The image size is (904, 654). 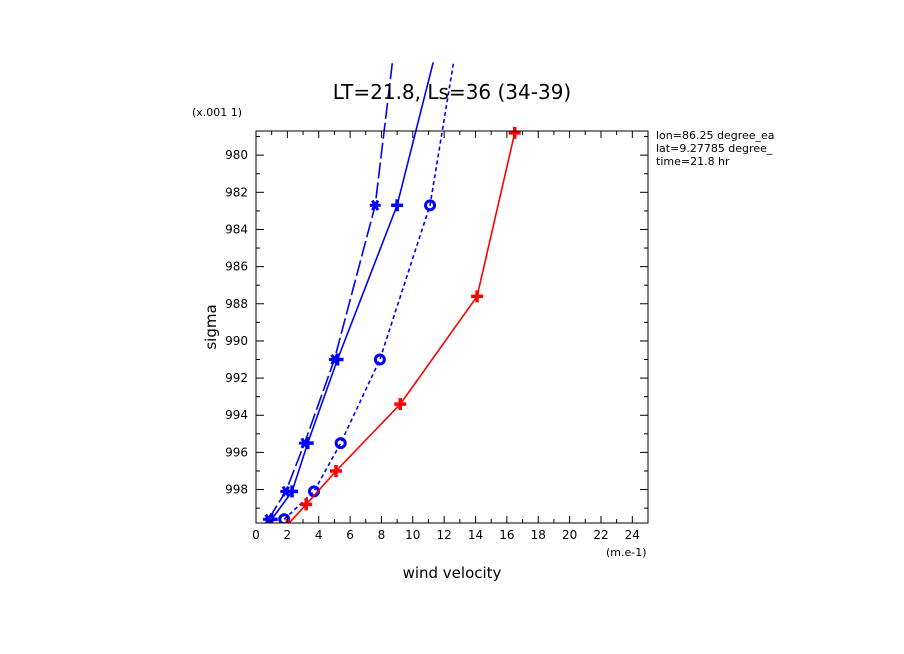 What do you see at coordinates (288, 535) in the screenshot?
I see `x-tick-label: 2` at bounding box center [288, 535].